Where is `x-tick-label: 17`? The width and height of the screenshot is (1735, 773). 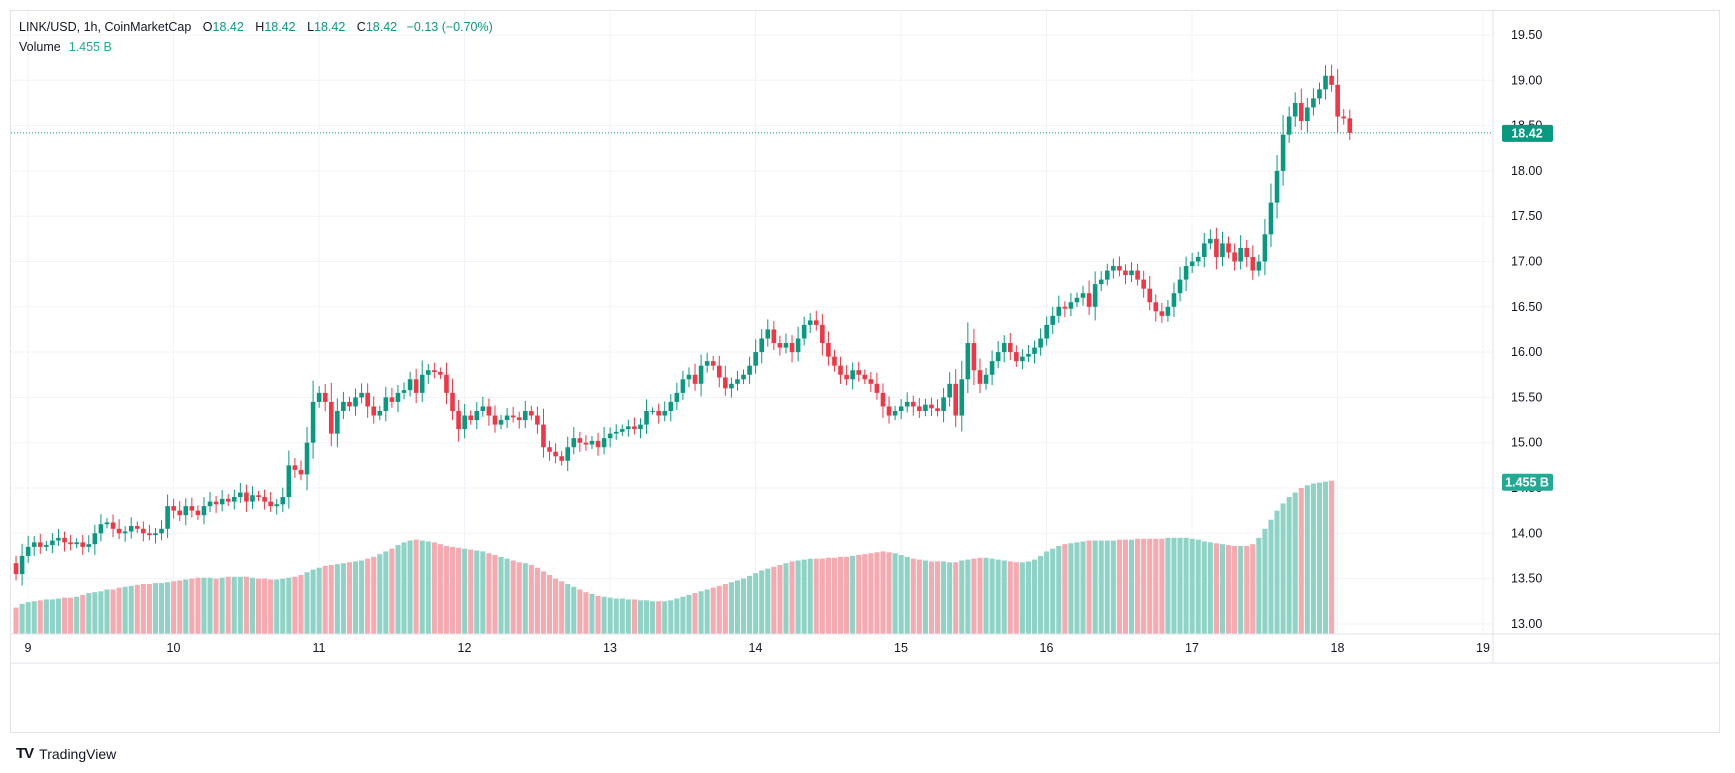
x-tick-label: 17 is located at coordinates (1192, 648).